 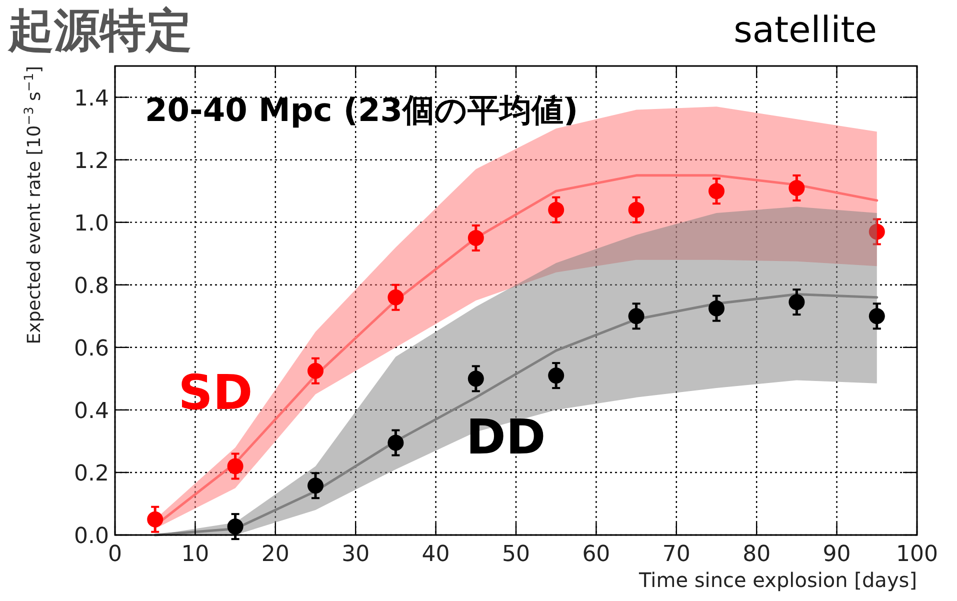 I want to click on chart-title: 起源特定, so click(x=99, y=30).